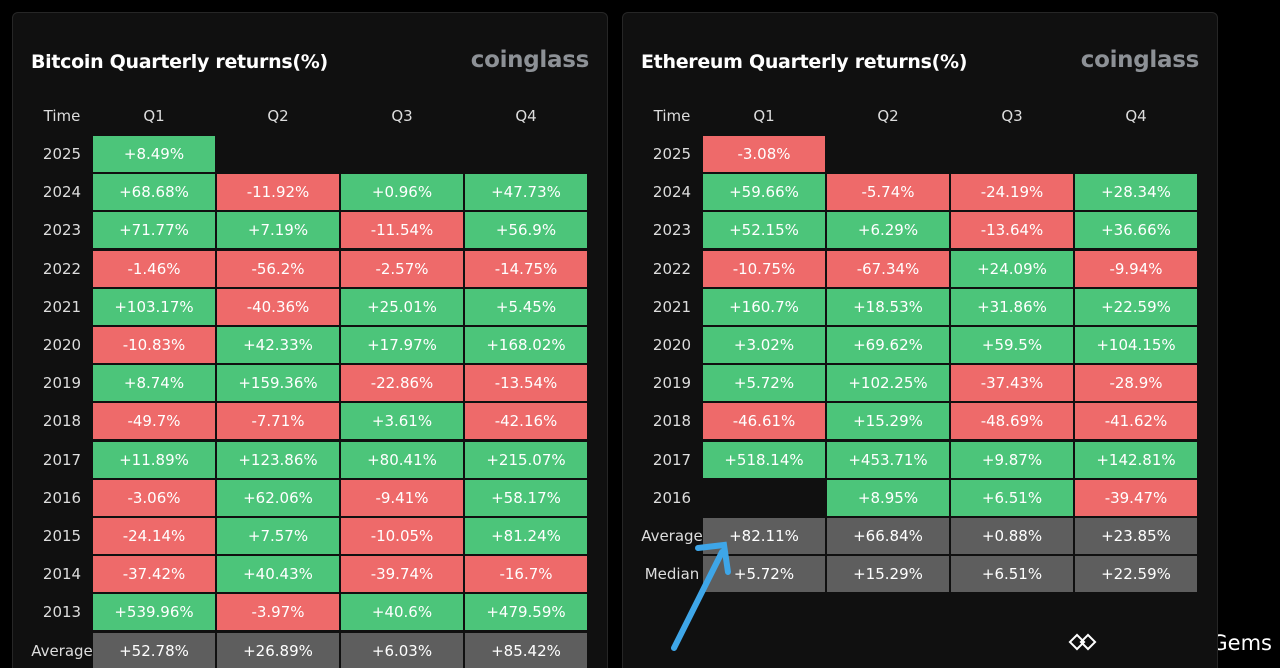 The width and height of the screenshot is (1280, 668). Describe the element at coordinates (672, 574) in the screenshot. I see `row-label: Median` at that location.